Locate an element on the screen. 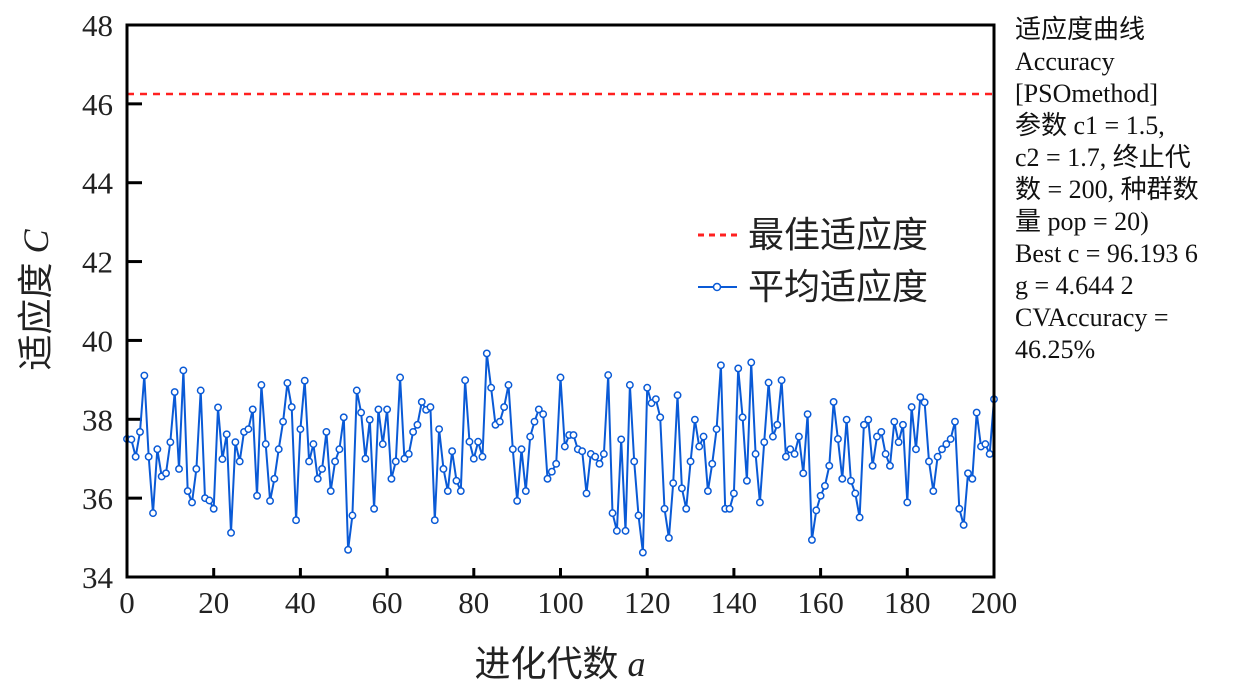 This screenshot has height=691, width=1260. legend-best-label: 最佳适应度 is located at coordinates (838, 235).